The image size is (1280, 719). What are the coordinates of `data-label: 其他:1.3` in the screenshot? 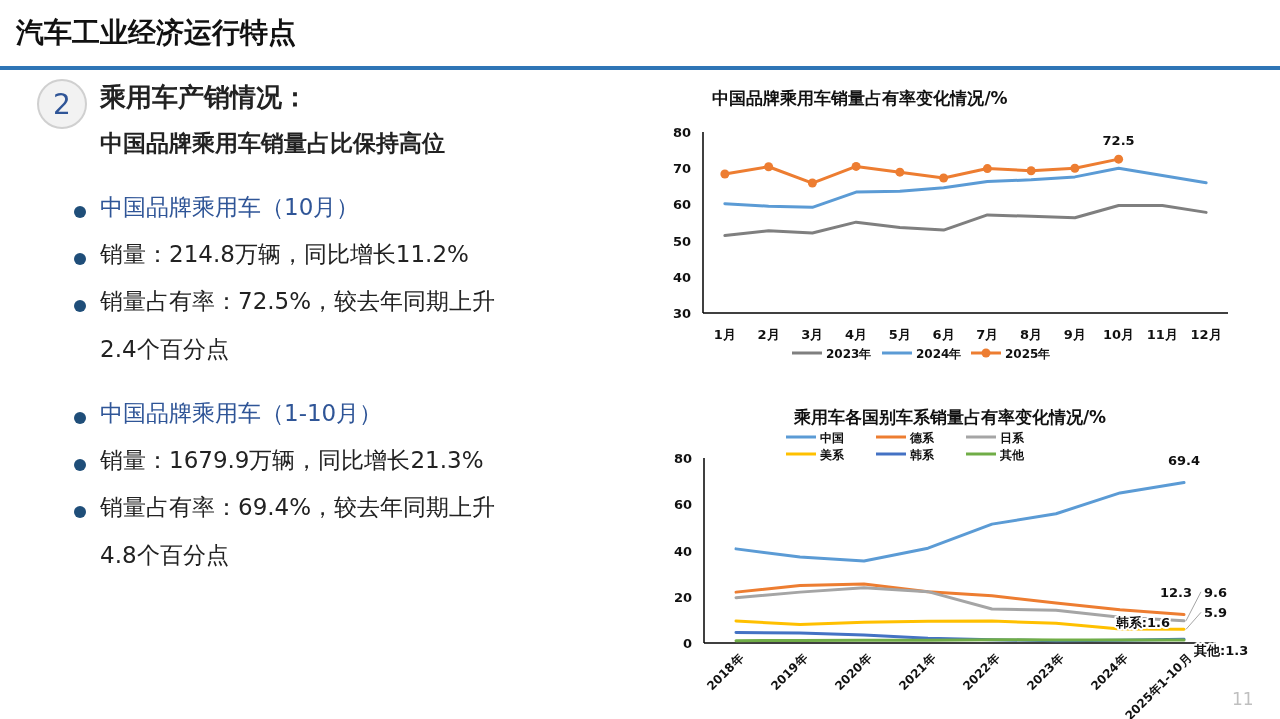 It's located at (1221, 650).